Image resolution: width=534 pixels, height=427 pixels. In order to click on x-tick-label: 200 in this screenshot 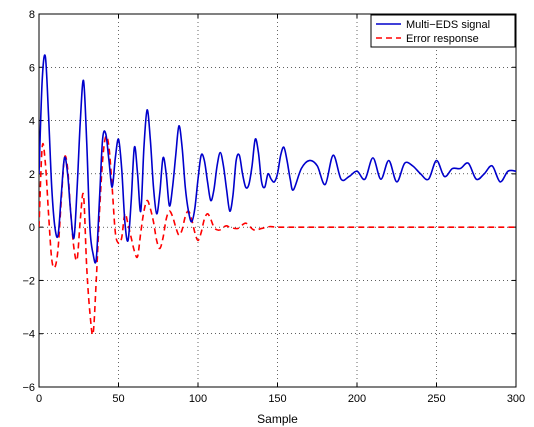, I will do `click(357, 399)`.